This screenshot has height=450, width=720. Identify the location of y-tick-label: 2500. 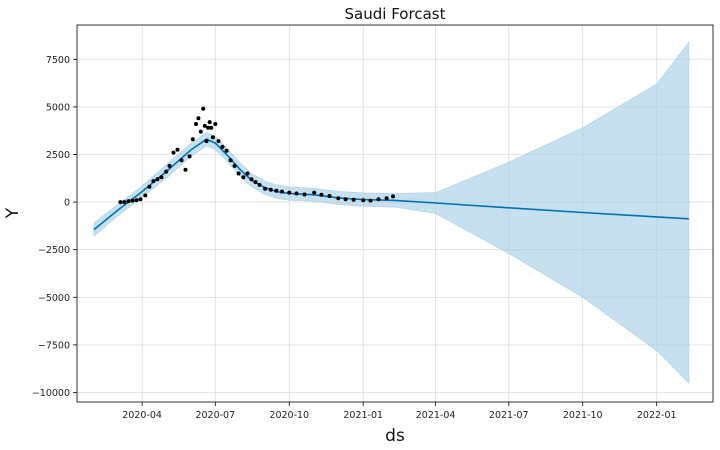
(58, 155).